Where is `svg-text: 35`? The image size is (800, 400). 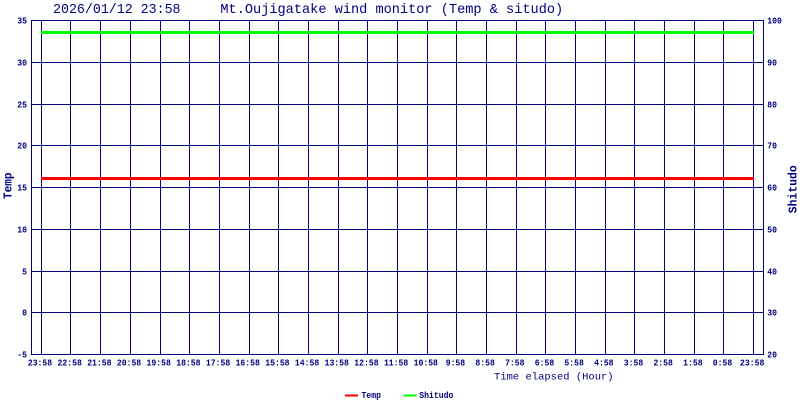
svg-text: 35 is located at coordinates (22, 20).